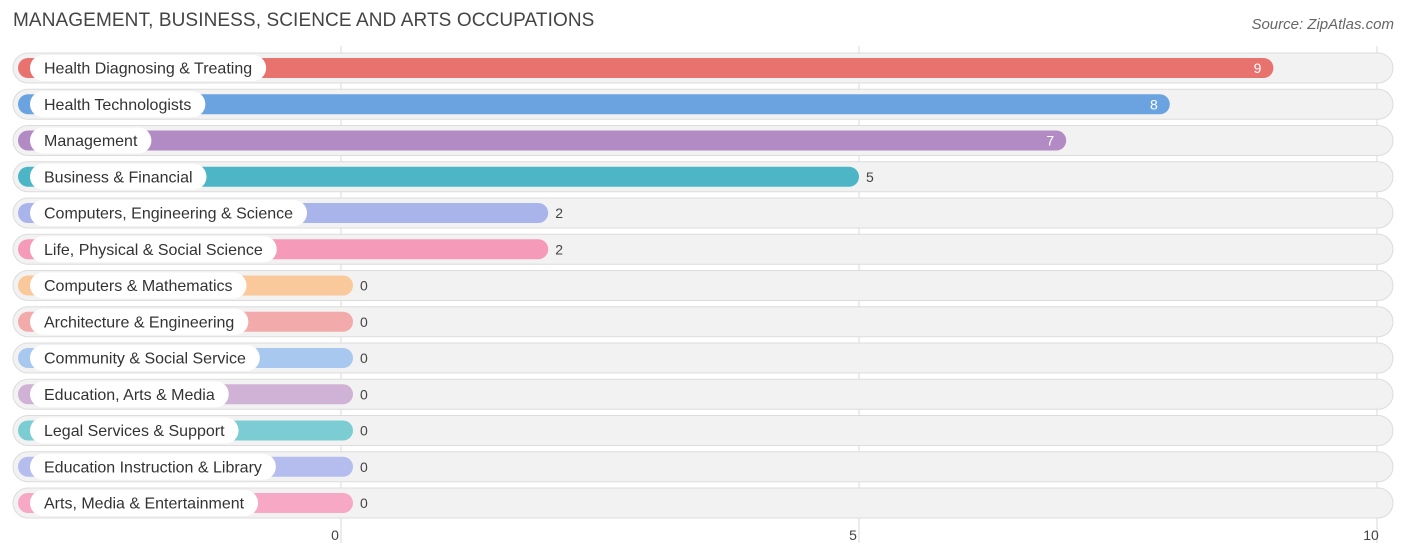  I want to click on category-label: Health Diagnosing & Treating, so click(148, 69).